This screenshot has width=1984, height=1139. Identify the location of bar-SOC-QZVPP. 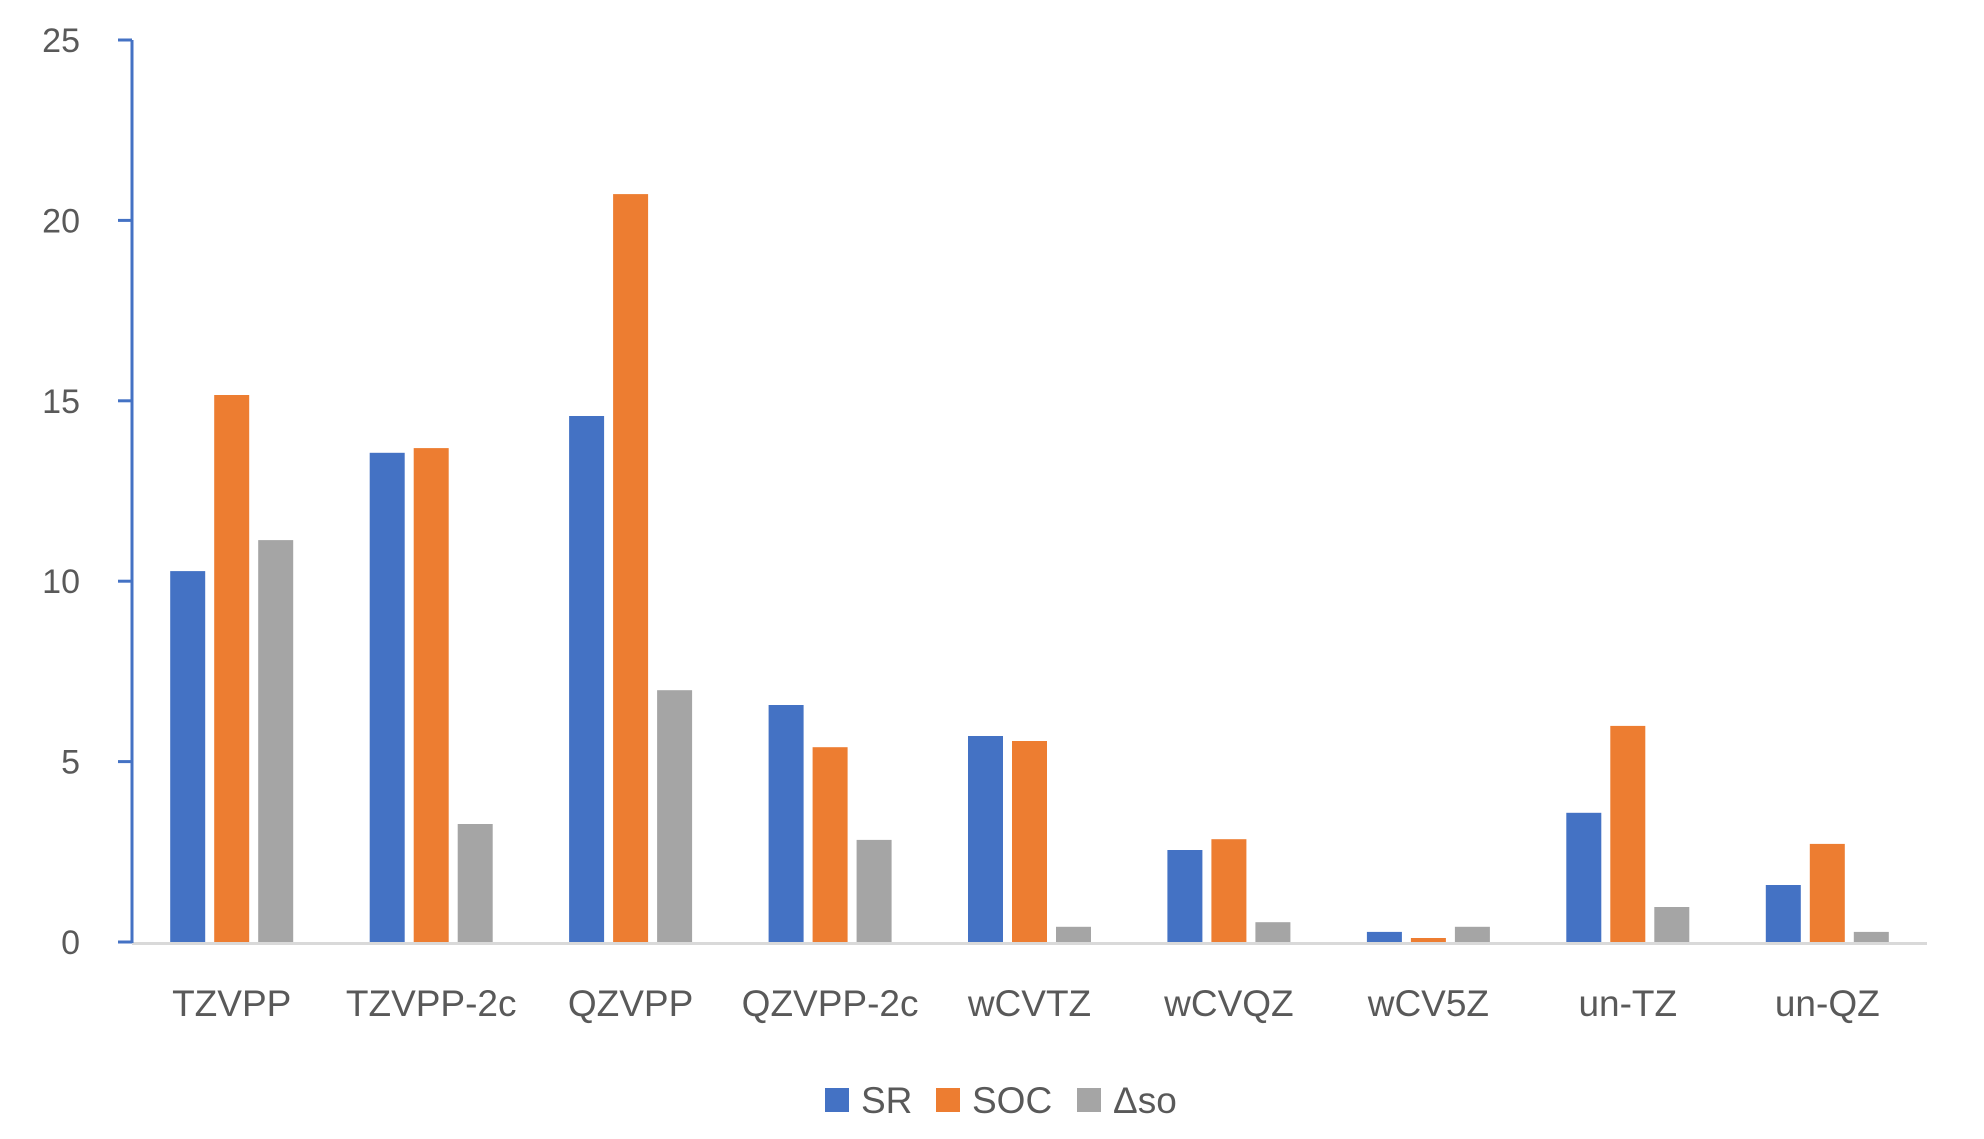
(631, 568).